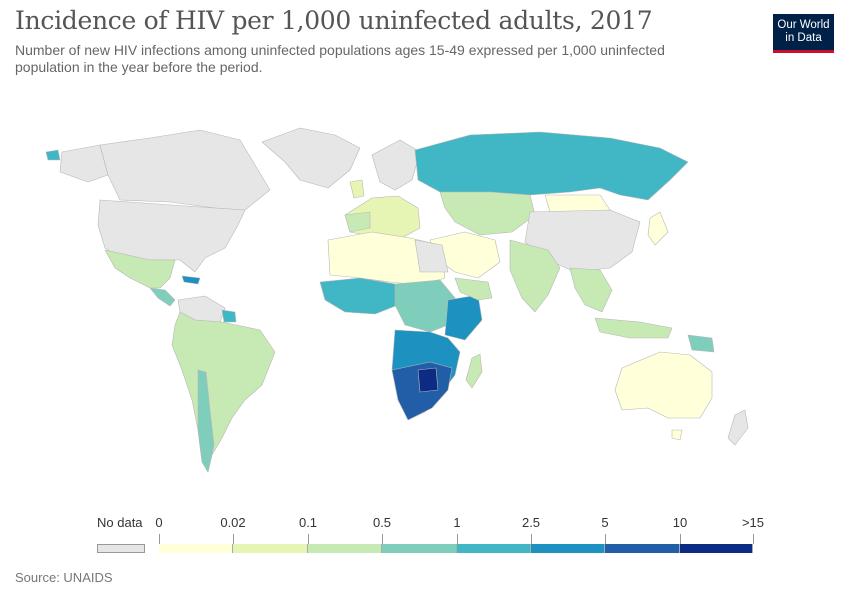 The width and height of the screenshot is (850, 600). Describe the element at coordinates (311, 158) in the screenshot. I see `region-greenland` at that location.